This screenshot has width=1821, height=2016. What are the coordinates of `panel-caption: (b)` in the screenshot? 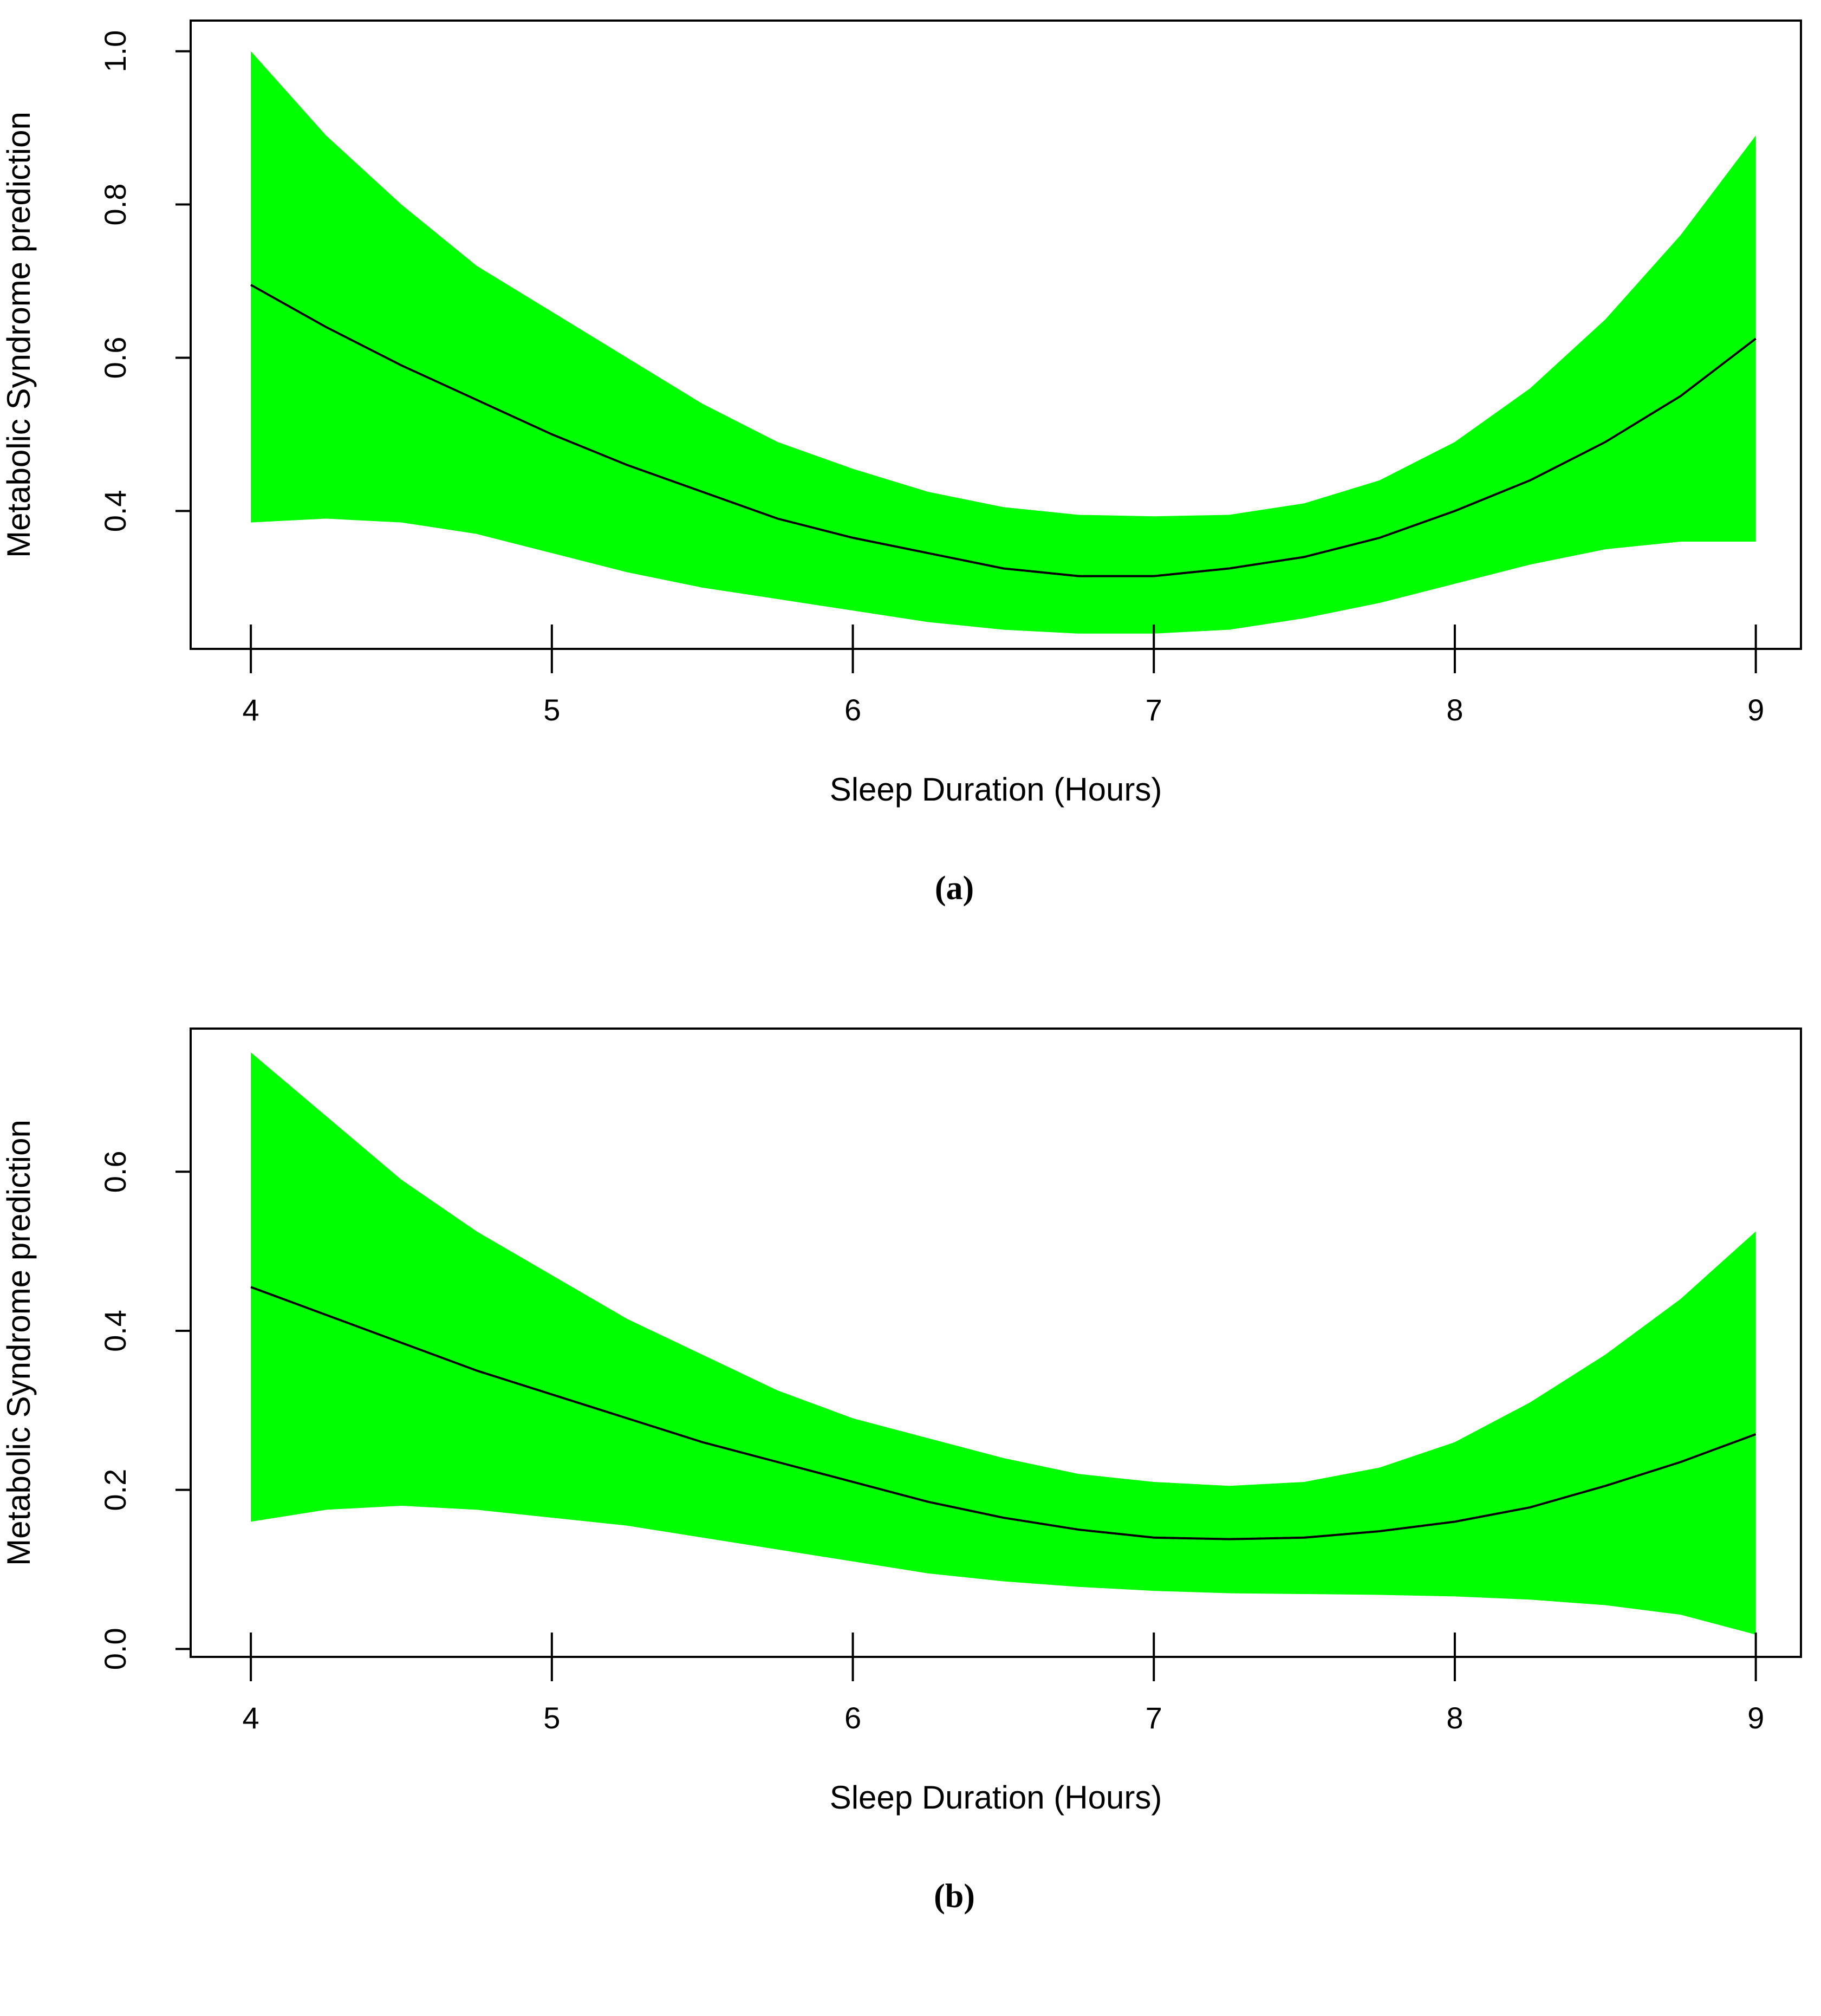 It's located at (954, 1896).